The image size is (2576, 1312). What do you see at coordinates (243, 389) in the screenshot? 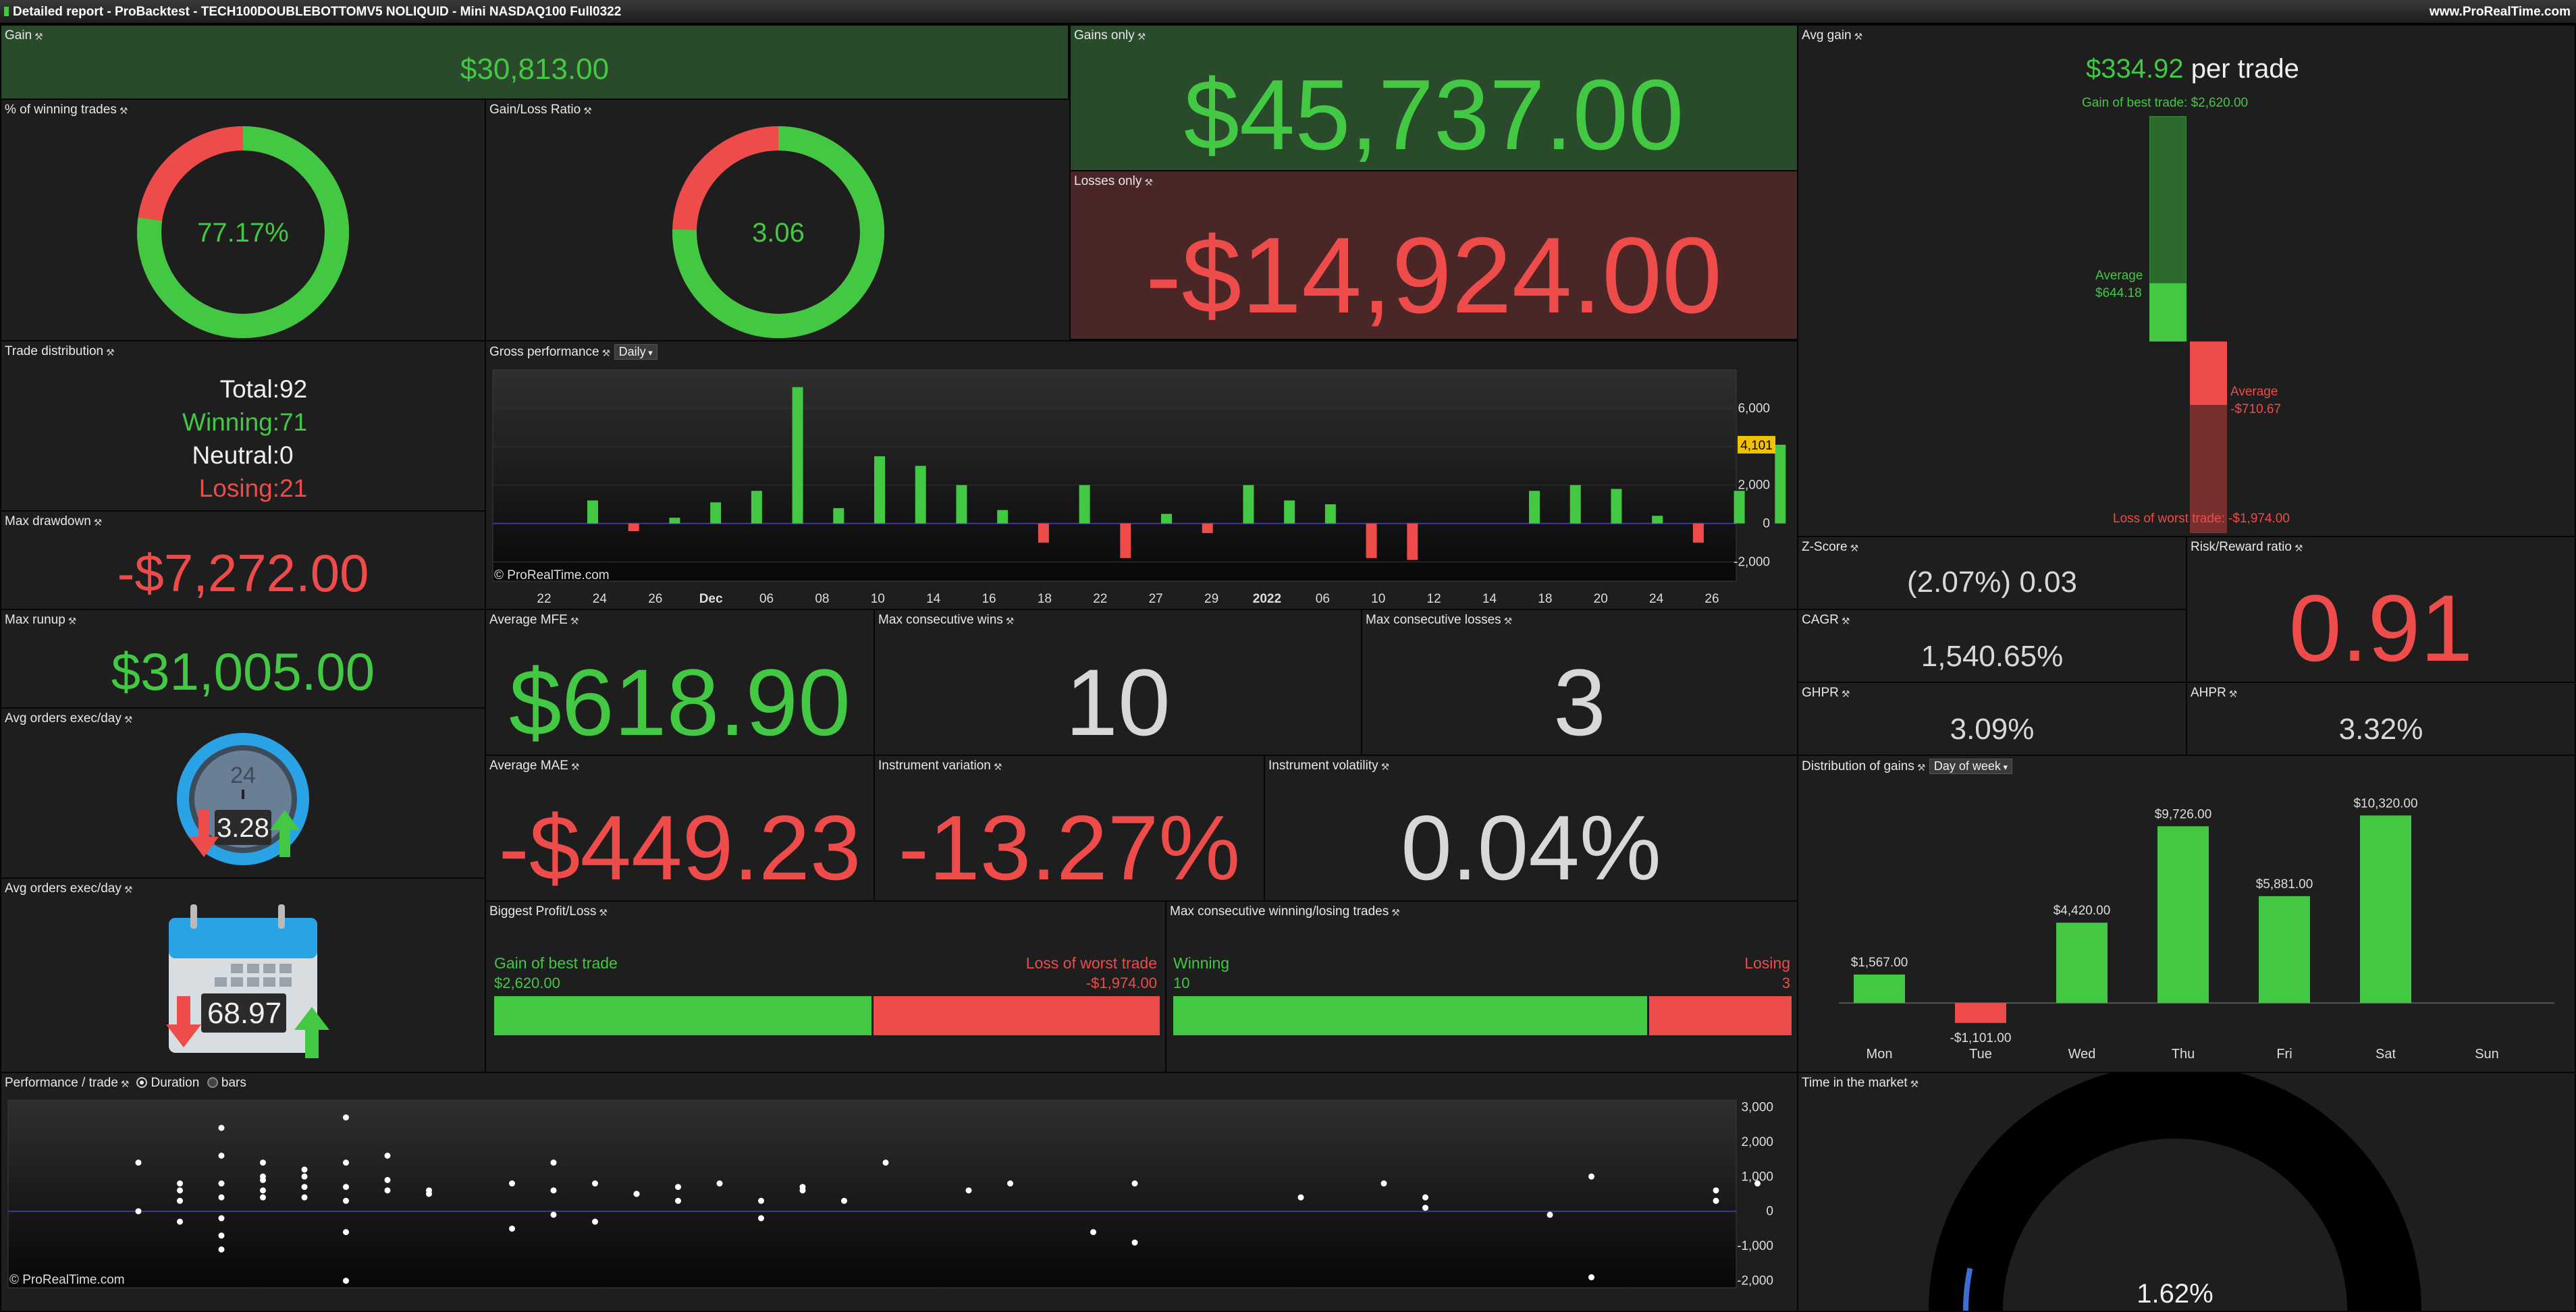
I see `dist-row-total: Total:92` at bounding box center [243, 389].